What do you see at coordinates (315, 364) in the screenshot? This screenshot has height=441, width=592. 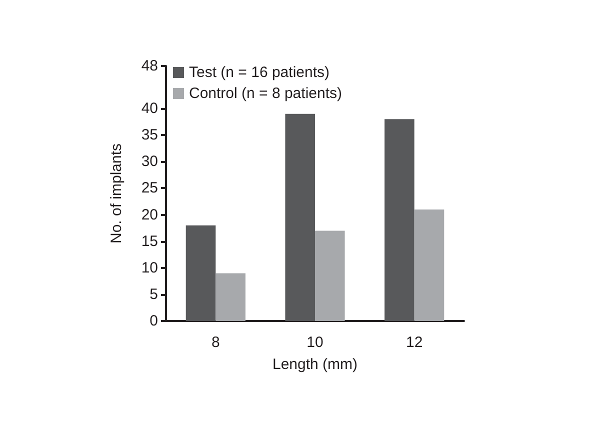 I see `x-axis-title: Length (mm)` at bounding box center [315, 364].